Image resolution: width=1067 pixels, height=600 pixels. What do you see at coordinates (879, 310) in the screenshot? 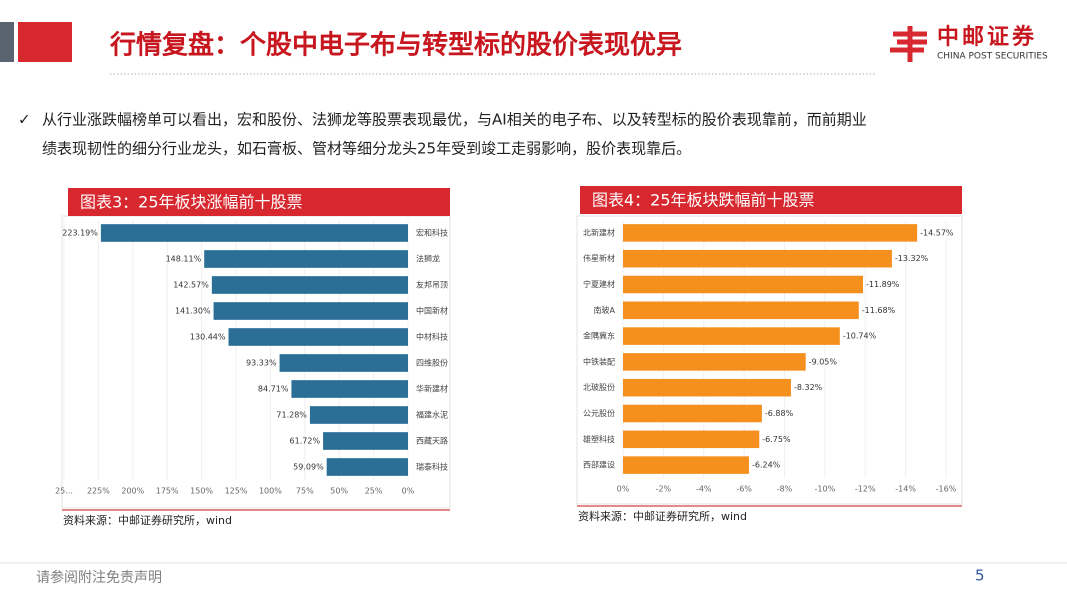
I see `value-label: -11.68%` at bounding box center [879, 310].